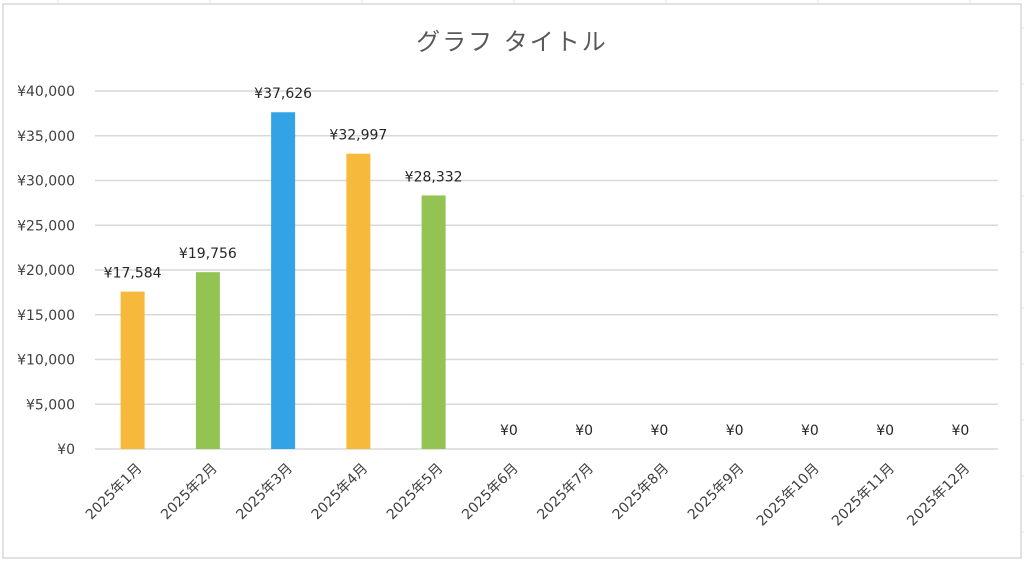  What do you see at coordinates (46, 361) in the screenshot?
I see `y-tick-label: ¥10,000` at bounding box center [46, 361].